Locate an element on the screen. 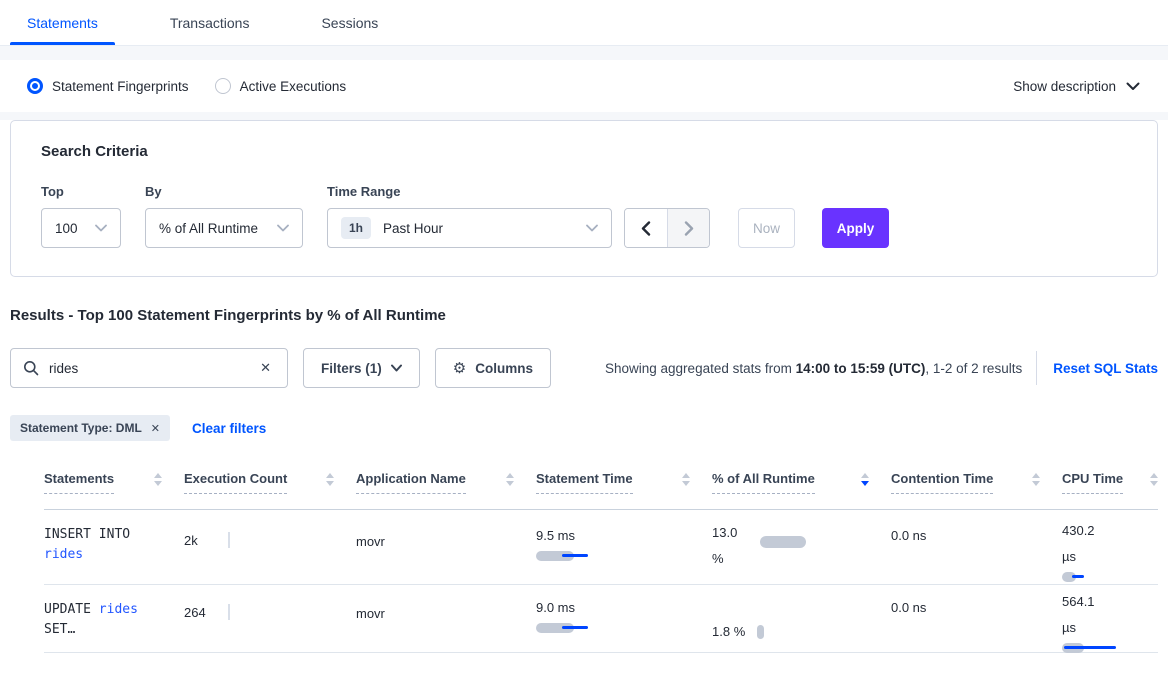  cpu-time-value: 430.2 is located at coordinates (1078, 530).